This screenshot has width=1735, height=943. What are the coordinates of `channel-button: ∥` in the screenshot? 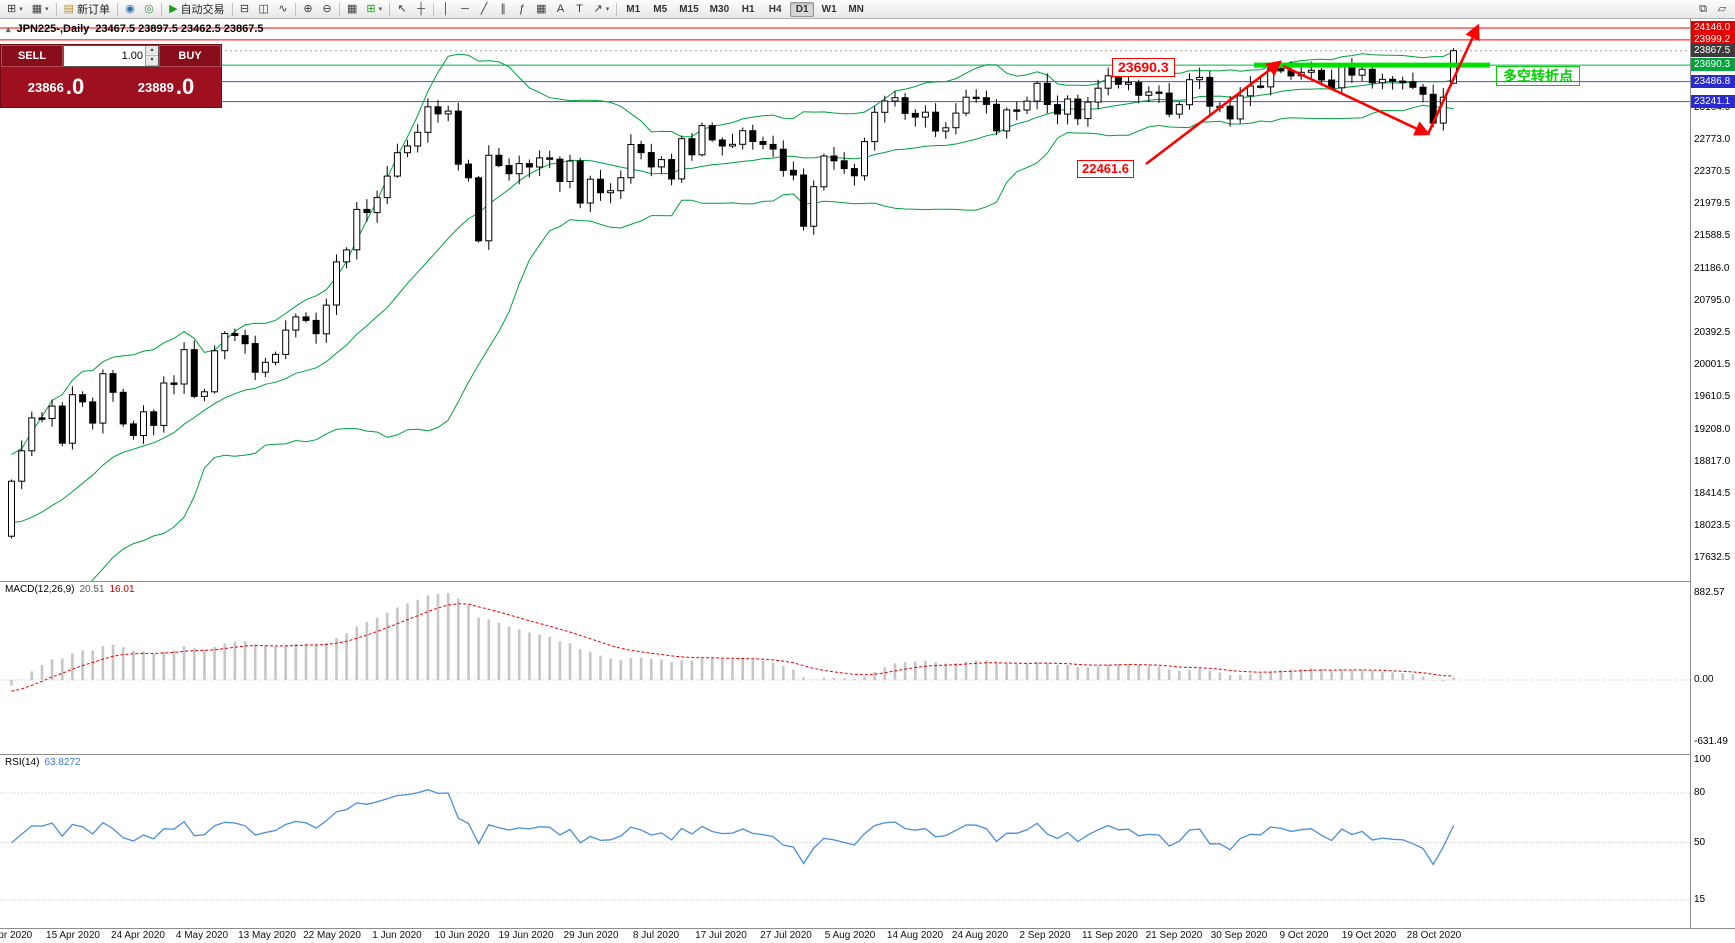 It's located at (503, 9).